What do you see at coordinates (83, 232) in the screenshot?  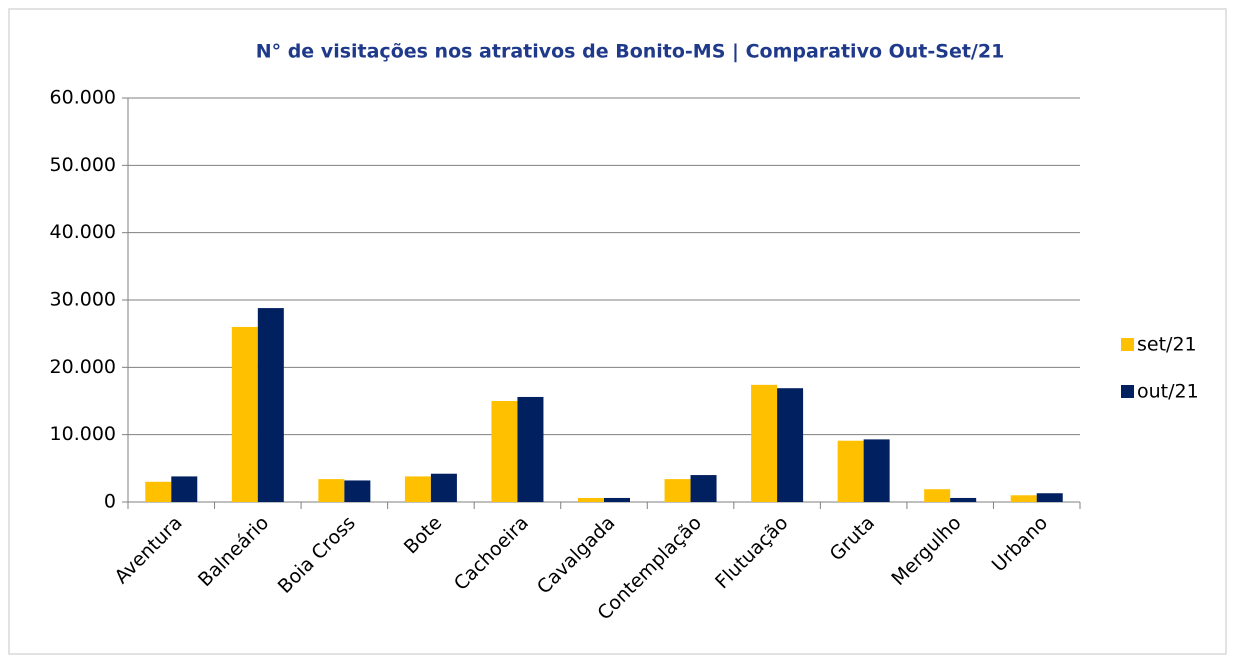 I see `y-tick-label: 40.000` at bounding box center [83, 232].